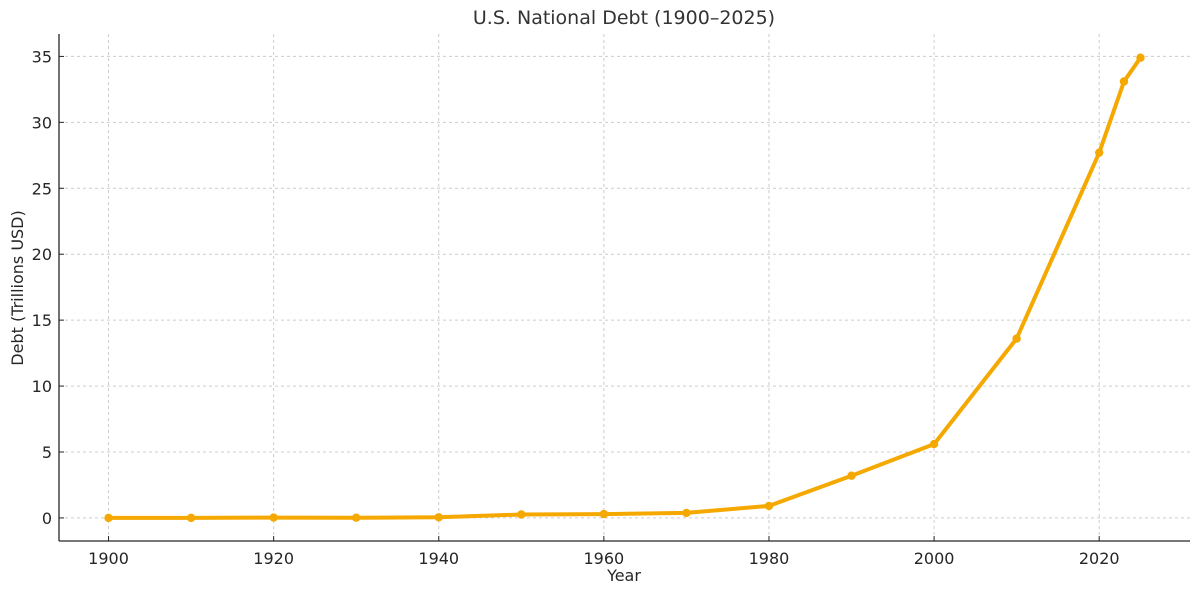 This screenshot has width=1200, height=595. I want to click on x-tick-label: 1960, so click(604, 558).